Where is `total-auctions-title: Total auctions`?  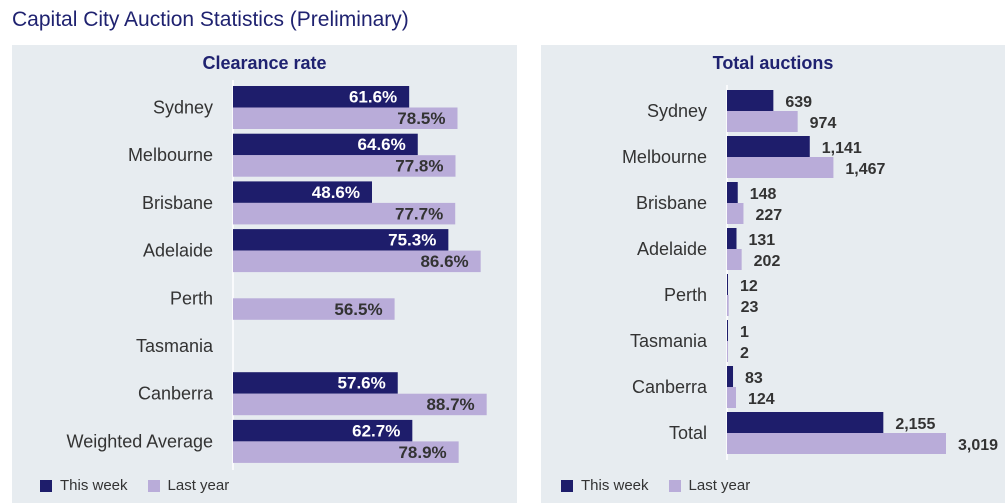
total-auctions-title: Total auctions is located at coordinates (773, 63).